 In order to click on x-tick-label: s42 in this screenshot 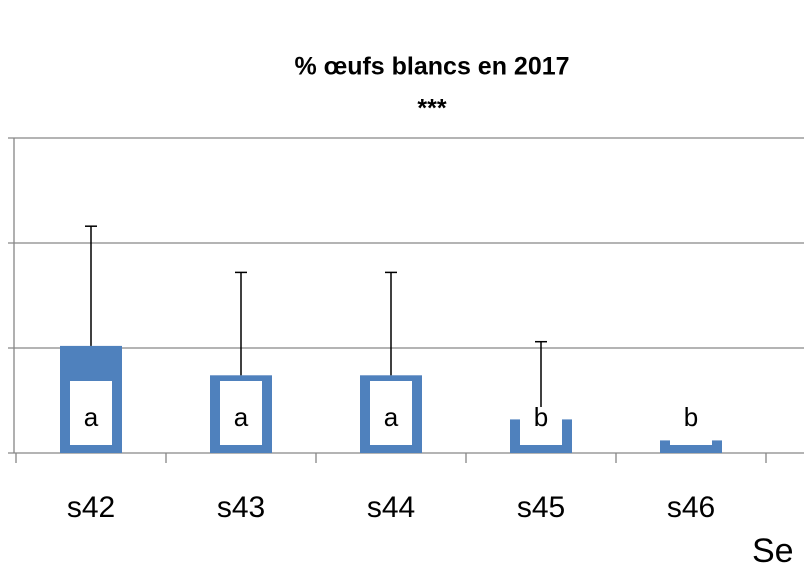, I will do `click(91, 507)`.